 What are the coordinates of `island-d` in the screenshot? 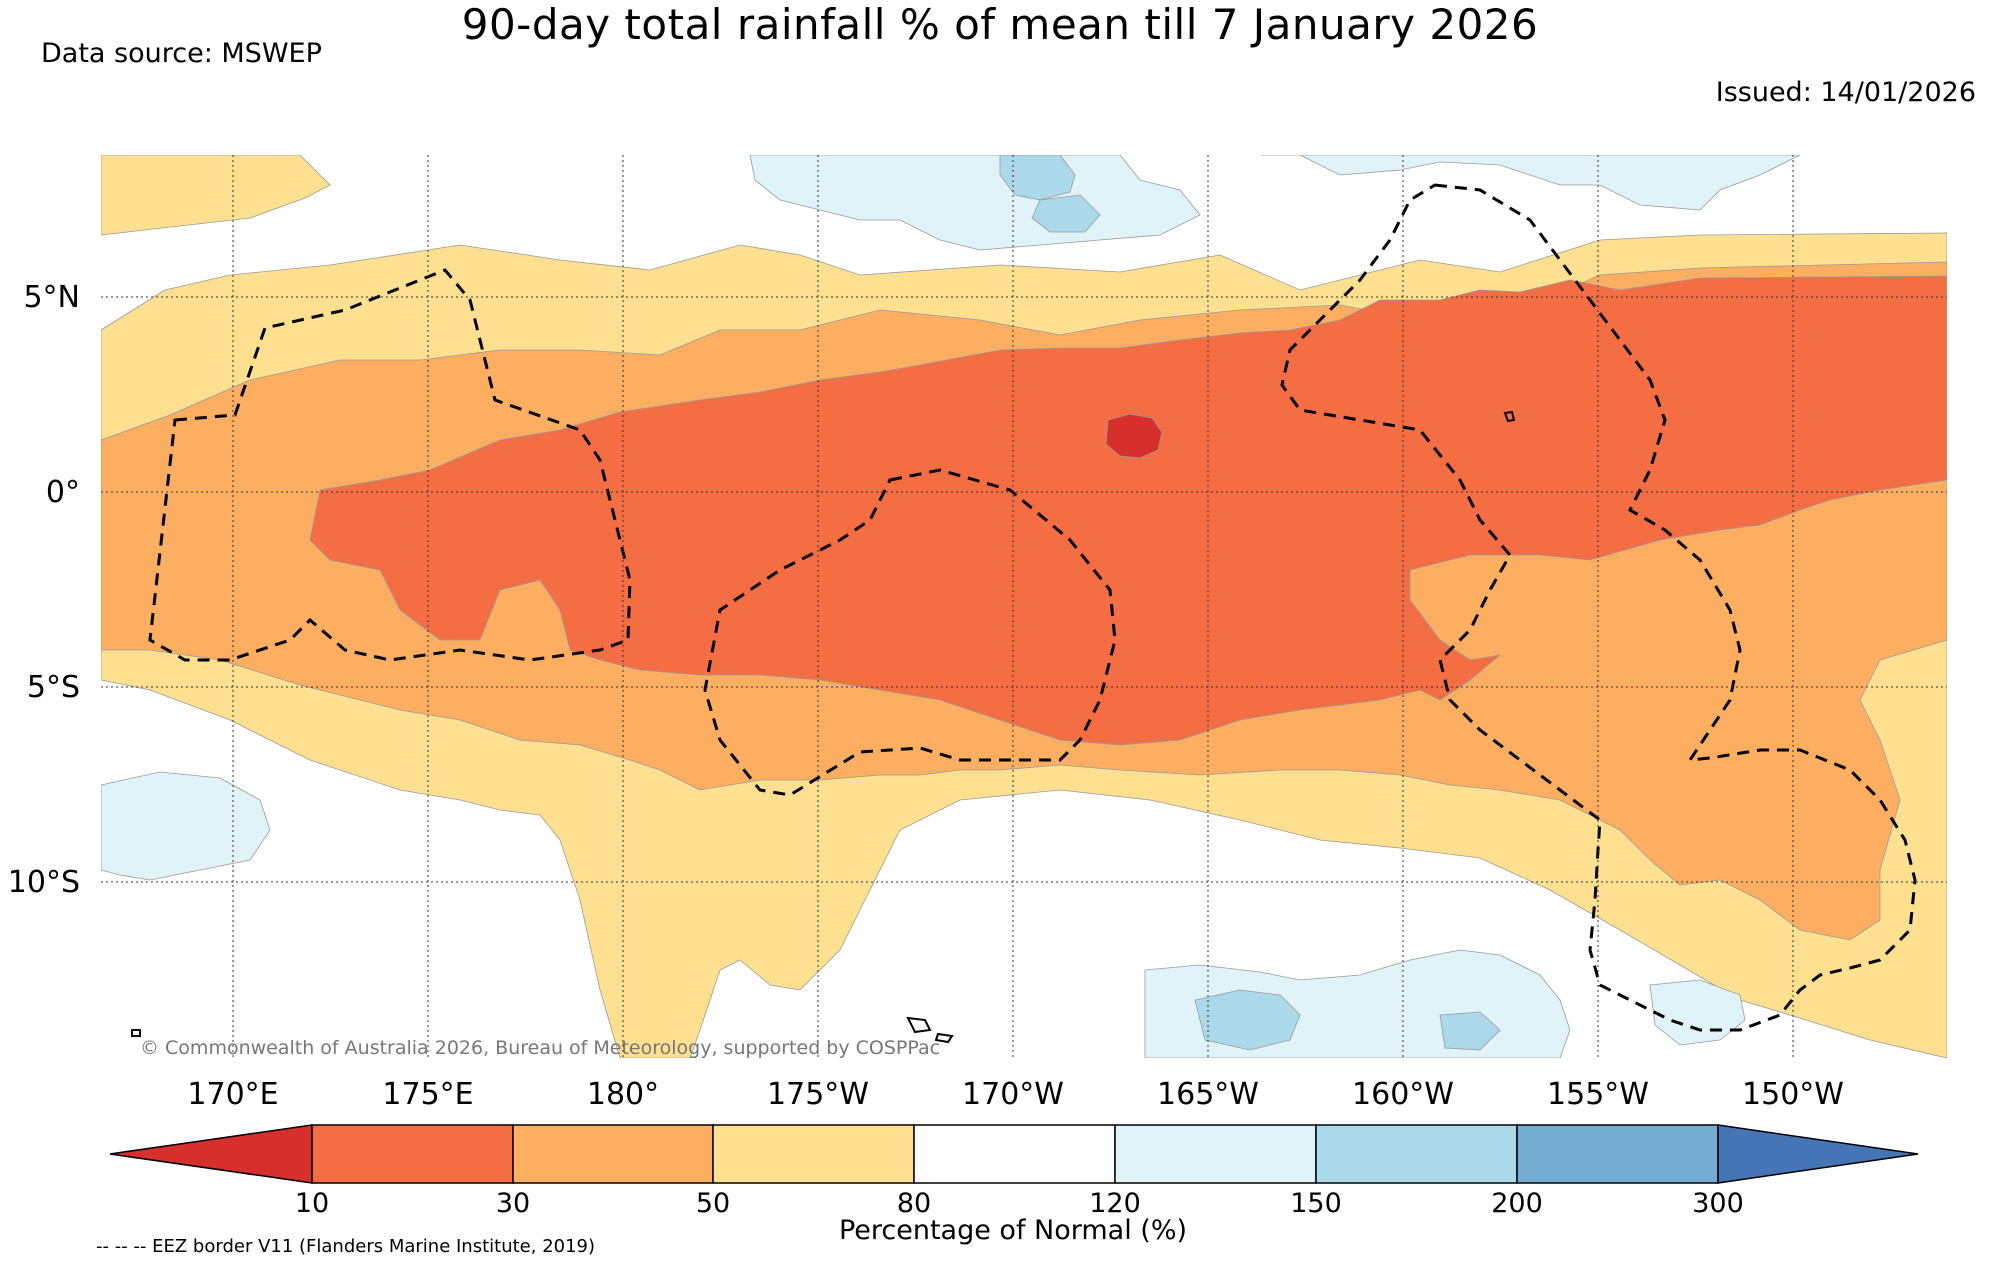 It's located at (136, 1033).